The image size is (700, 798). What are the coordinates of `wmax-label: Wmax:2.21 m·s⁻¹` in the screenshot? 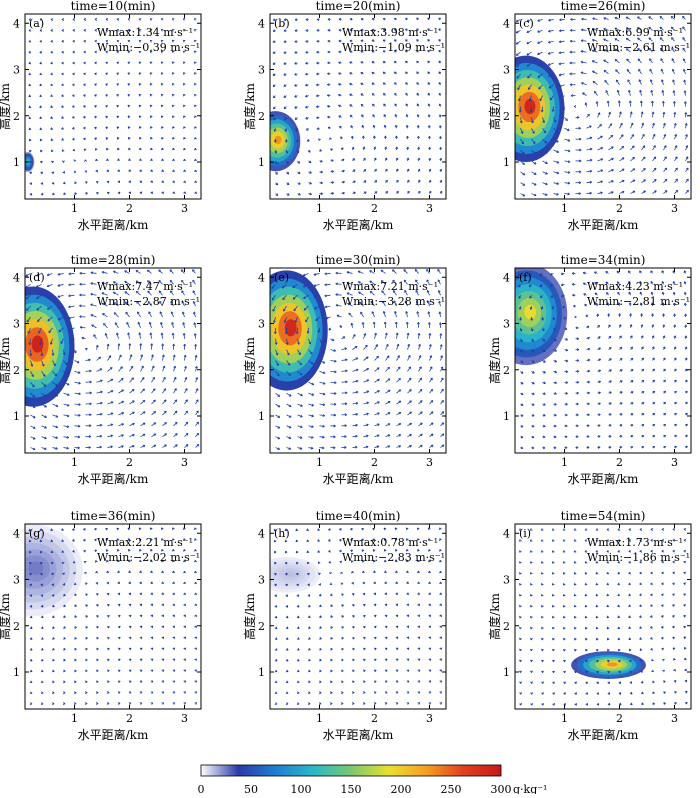 It's located at (145, 542).